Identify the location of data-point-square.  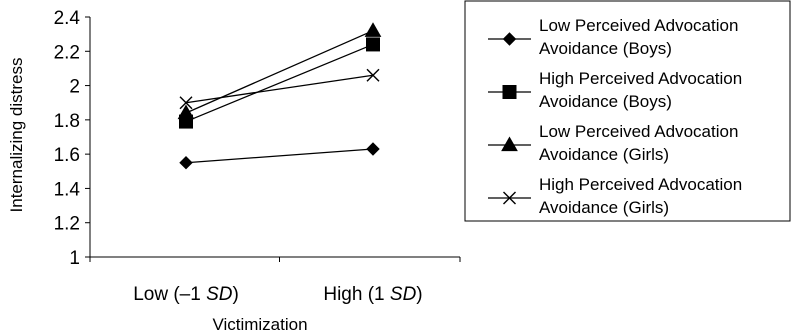
(373, 44).